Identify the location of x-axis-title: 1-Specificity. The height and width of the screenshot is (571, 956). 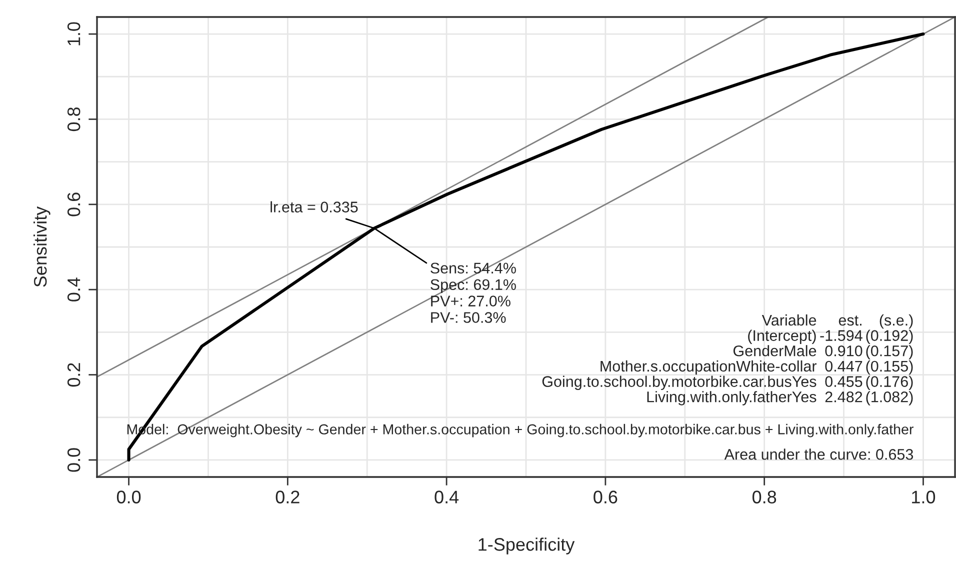
(526, 546).